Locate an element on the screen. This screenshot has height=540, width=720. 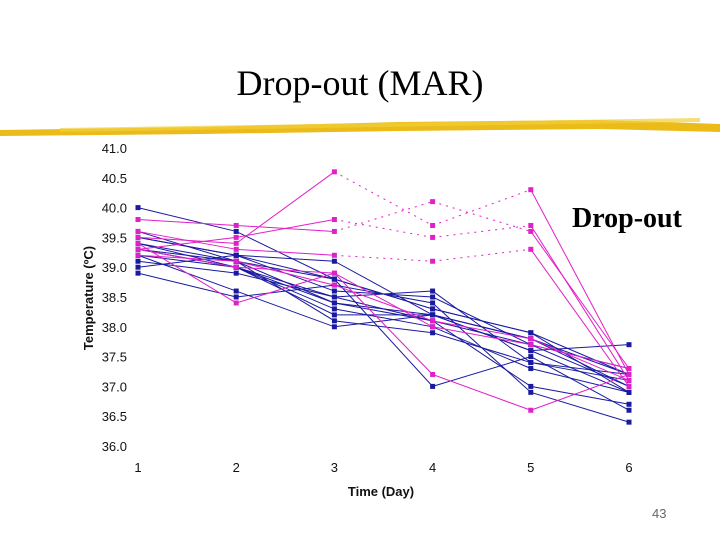
series-line is located at coordinates (383, 303).